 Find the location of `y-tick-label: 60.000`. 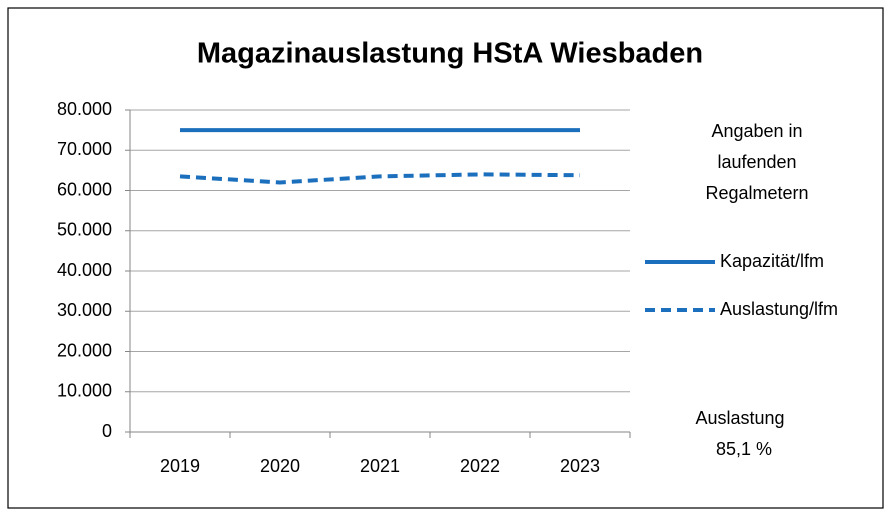

y-tick-label: 60.000 is located at coordinates (84, 189).